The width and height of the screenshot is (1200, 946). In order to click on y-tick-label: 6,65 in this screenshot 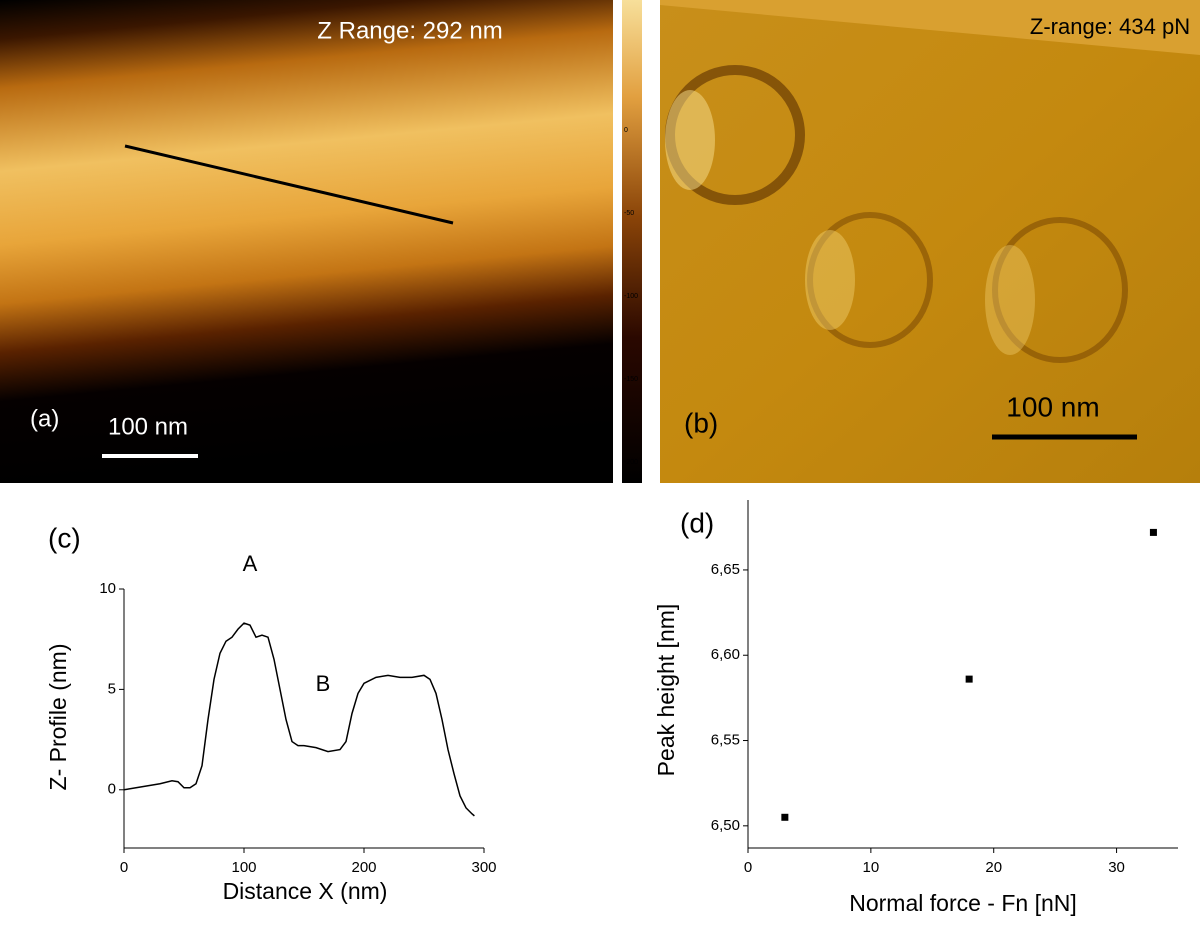, I will do `click(725, 569)`.